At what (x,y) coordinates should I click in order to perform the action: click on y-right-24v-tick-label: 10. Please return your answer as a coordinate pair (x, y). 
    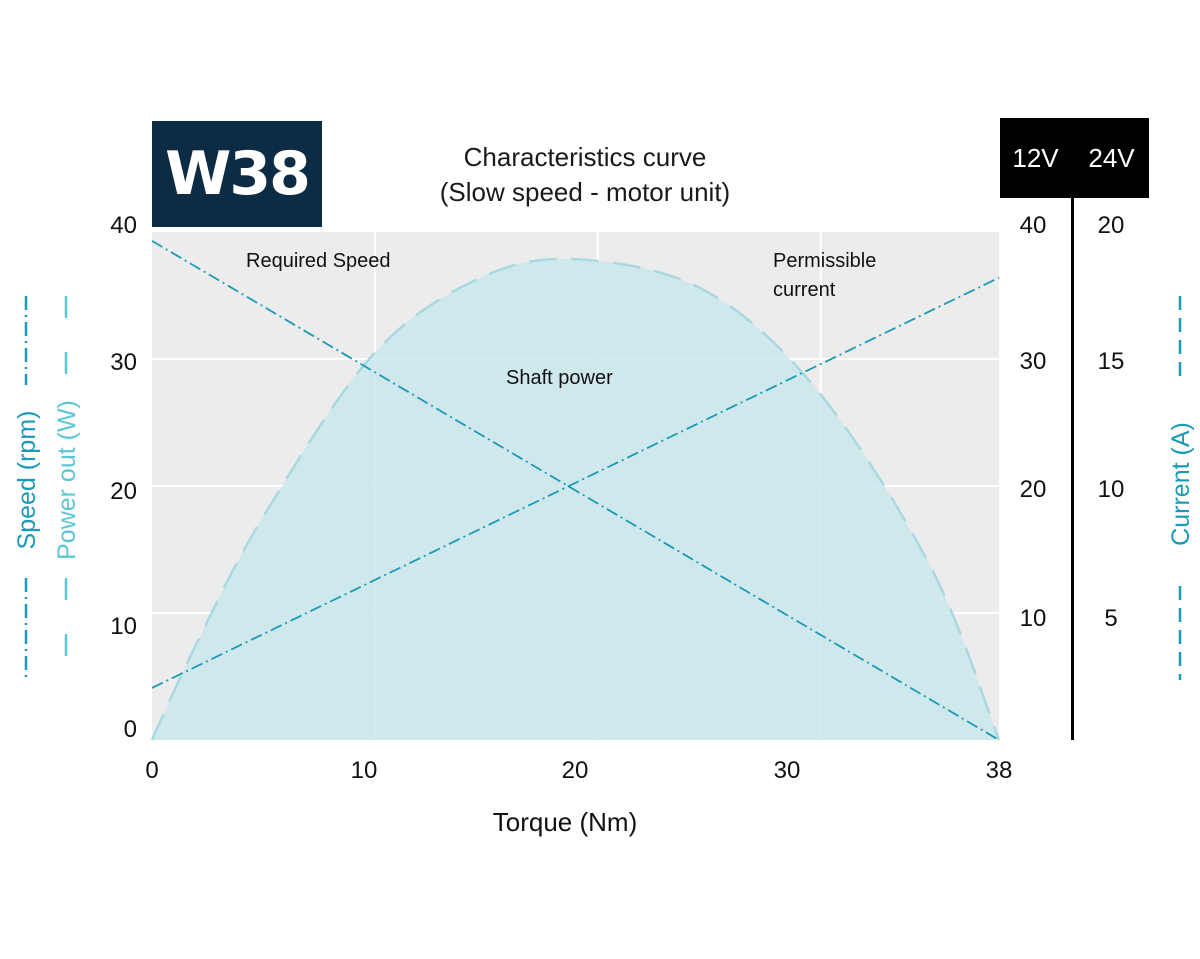
    Looking at the image, I should click on (1111, 489).